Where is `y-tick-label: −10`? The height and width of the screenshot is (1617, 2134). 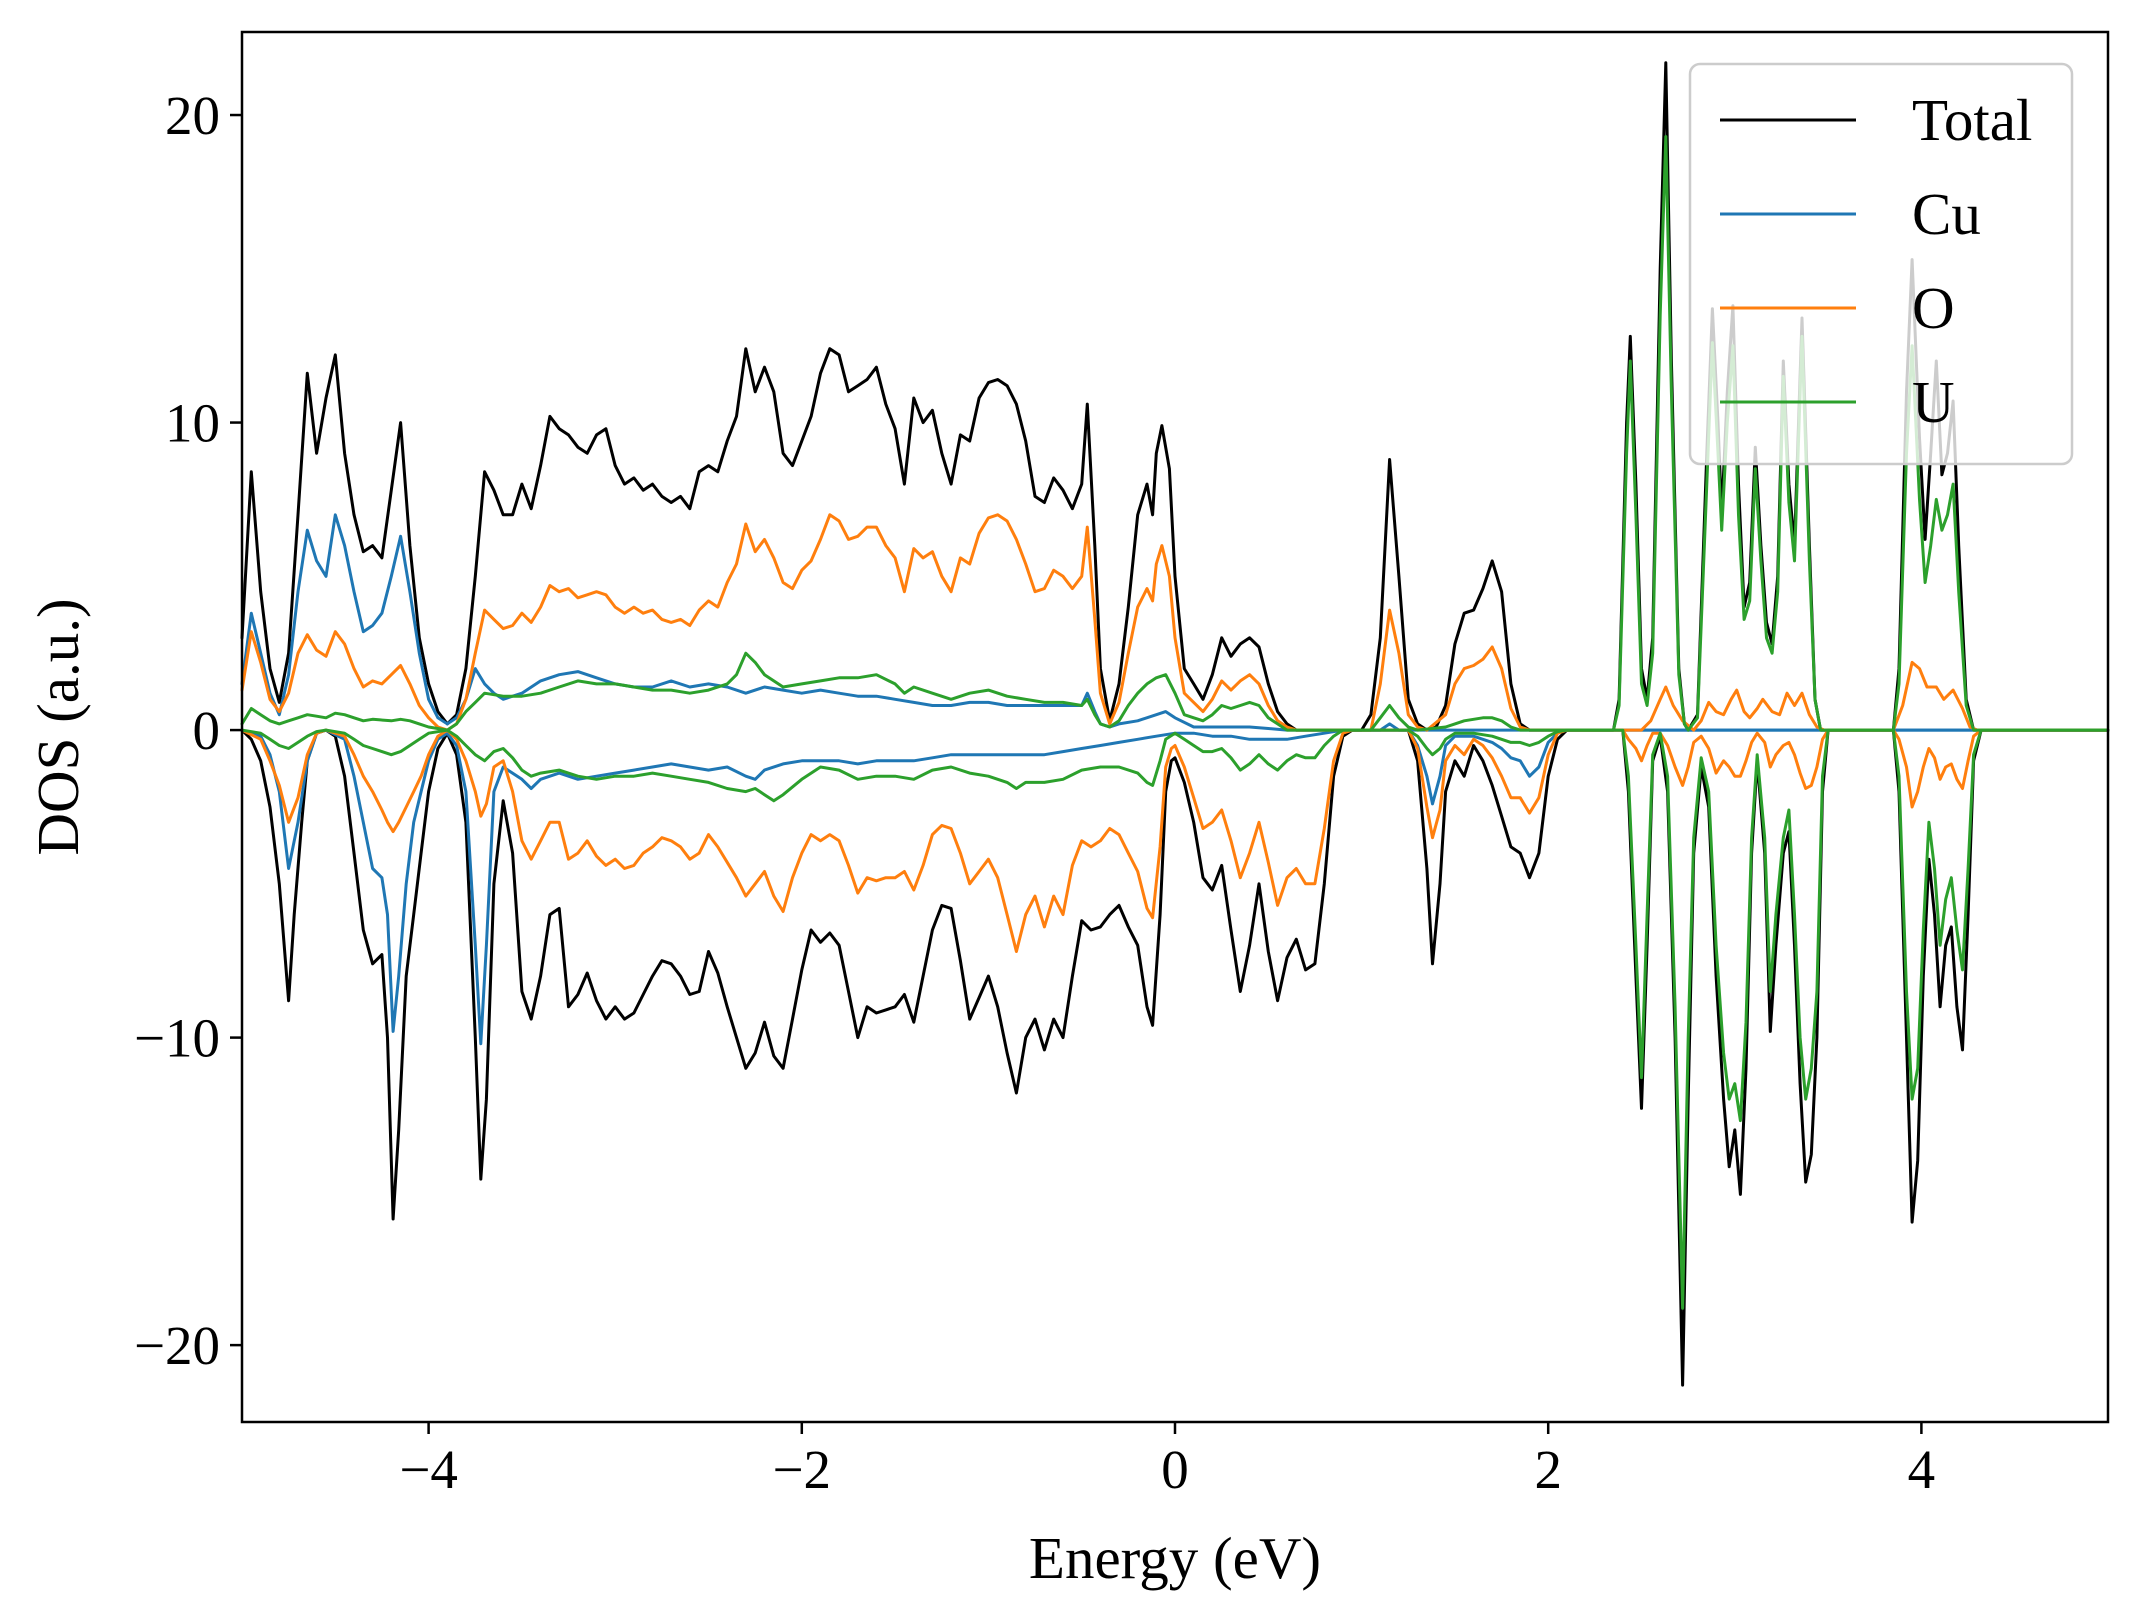 y-tick-label: −10 is located at coordinates (177, 1038).